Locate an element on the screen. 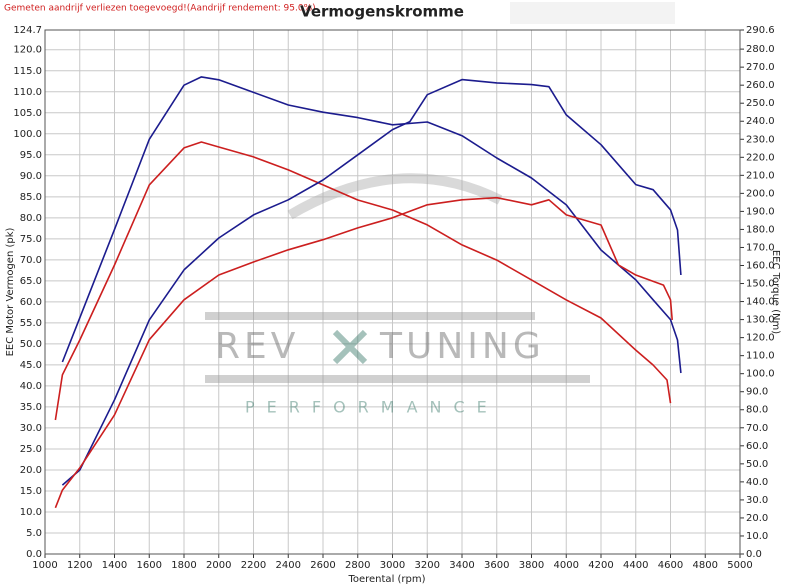 This screenshot has height=588, width=795. x-tick-label: 1400 is located at coordinates (114, 565).